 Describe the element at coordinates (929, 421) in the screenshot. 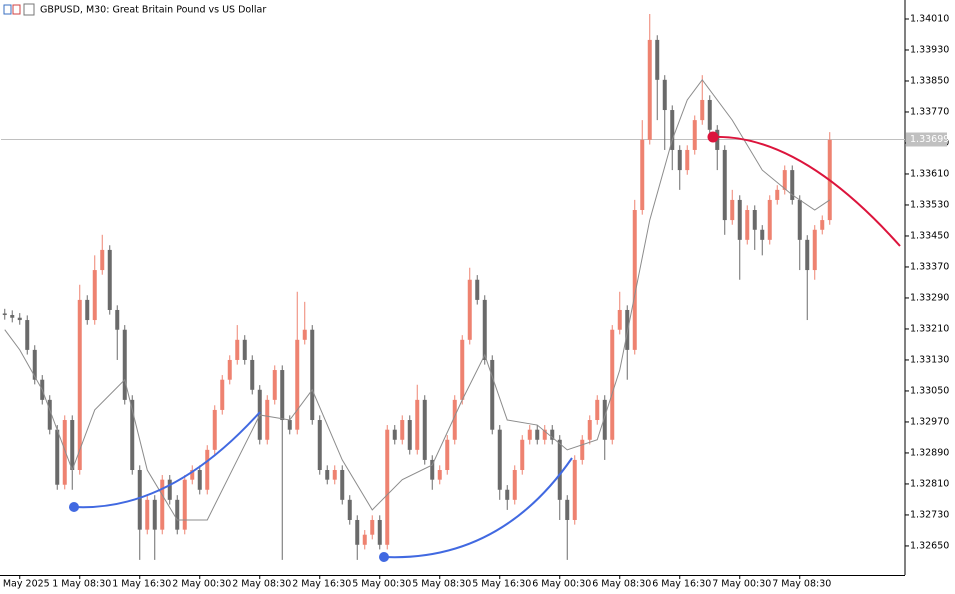

I see `y-tick-label: 1.32970` at that location.